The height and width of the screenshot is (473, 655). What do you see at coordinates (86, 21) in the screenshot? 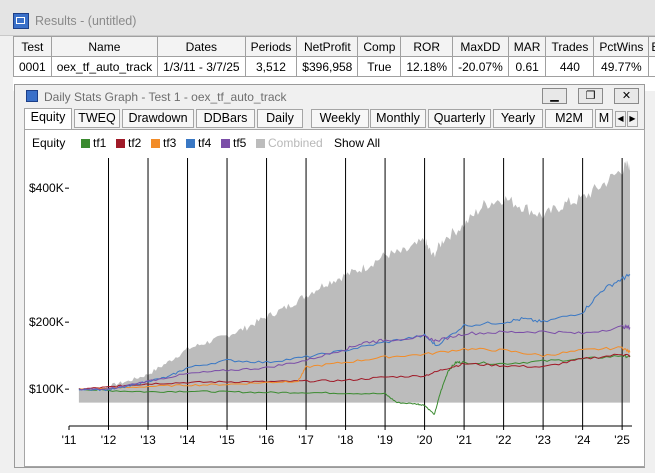
I see `outer-window-title: Results - (untitled)` at bounding box center [86, 21].